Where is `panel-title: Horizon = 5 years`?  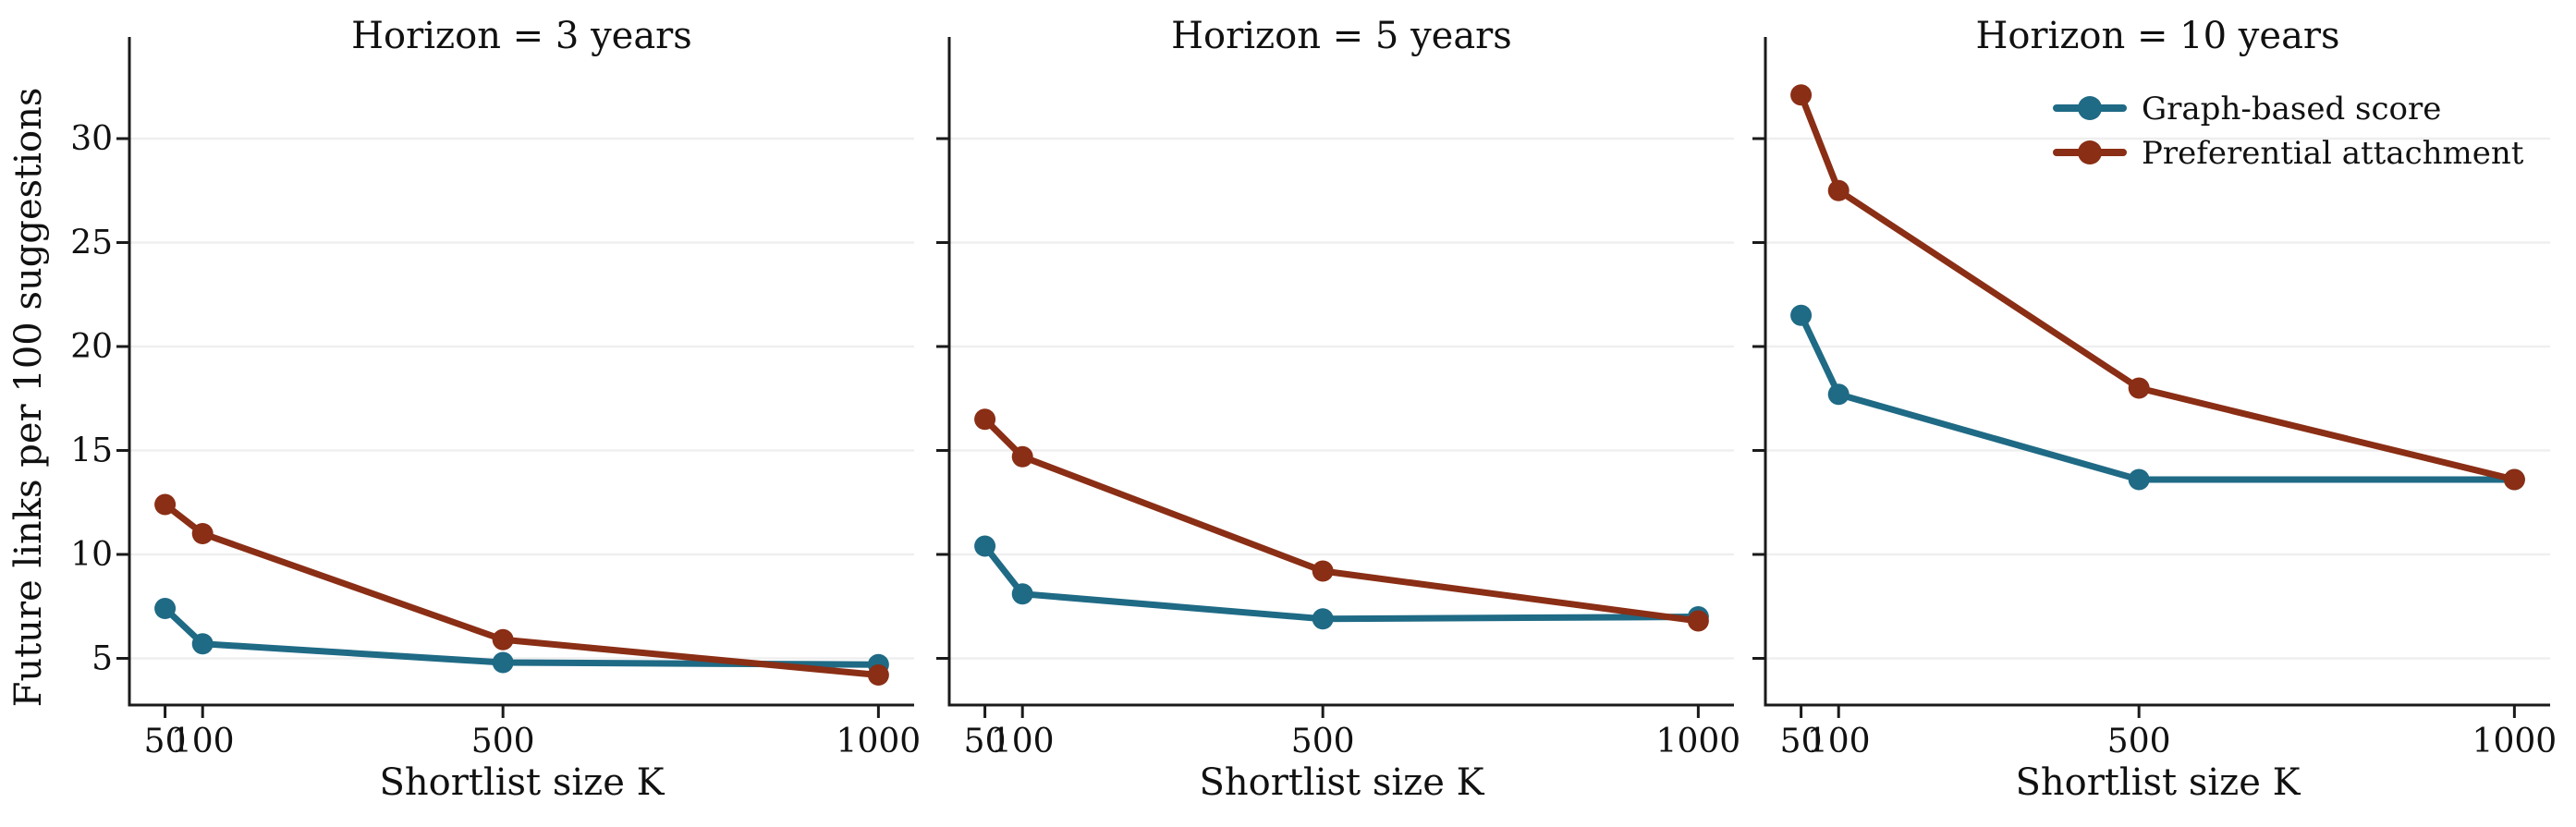 panel-title: Horizon = 5 years is located at coordinates (1341, 36).